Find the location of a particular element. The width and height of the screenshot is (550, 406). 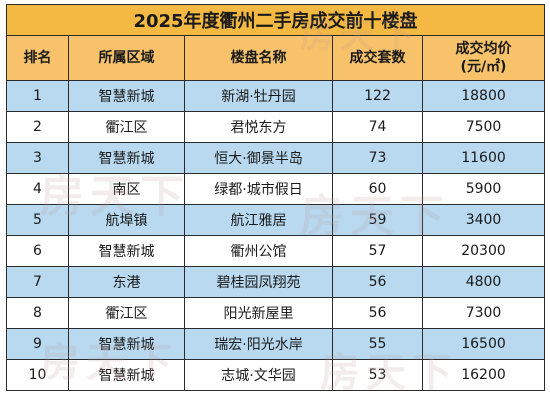

header-price-unit: (元/㎡) is located at coordinates (483, 67).